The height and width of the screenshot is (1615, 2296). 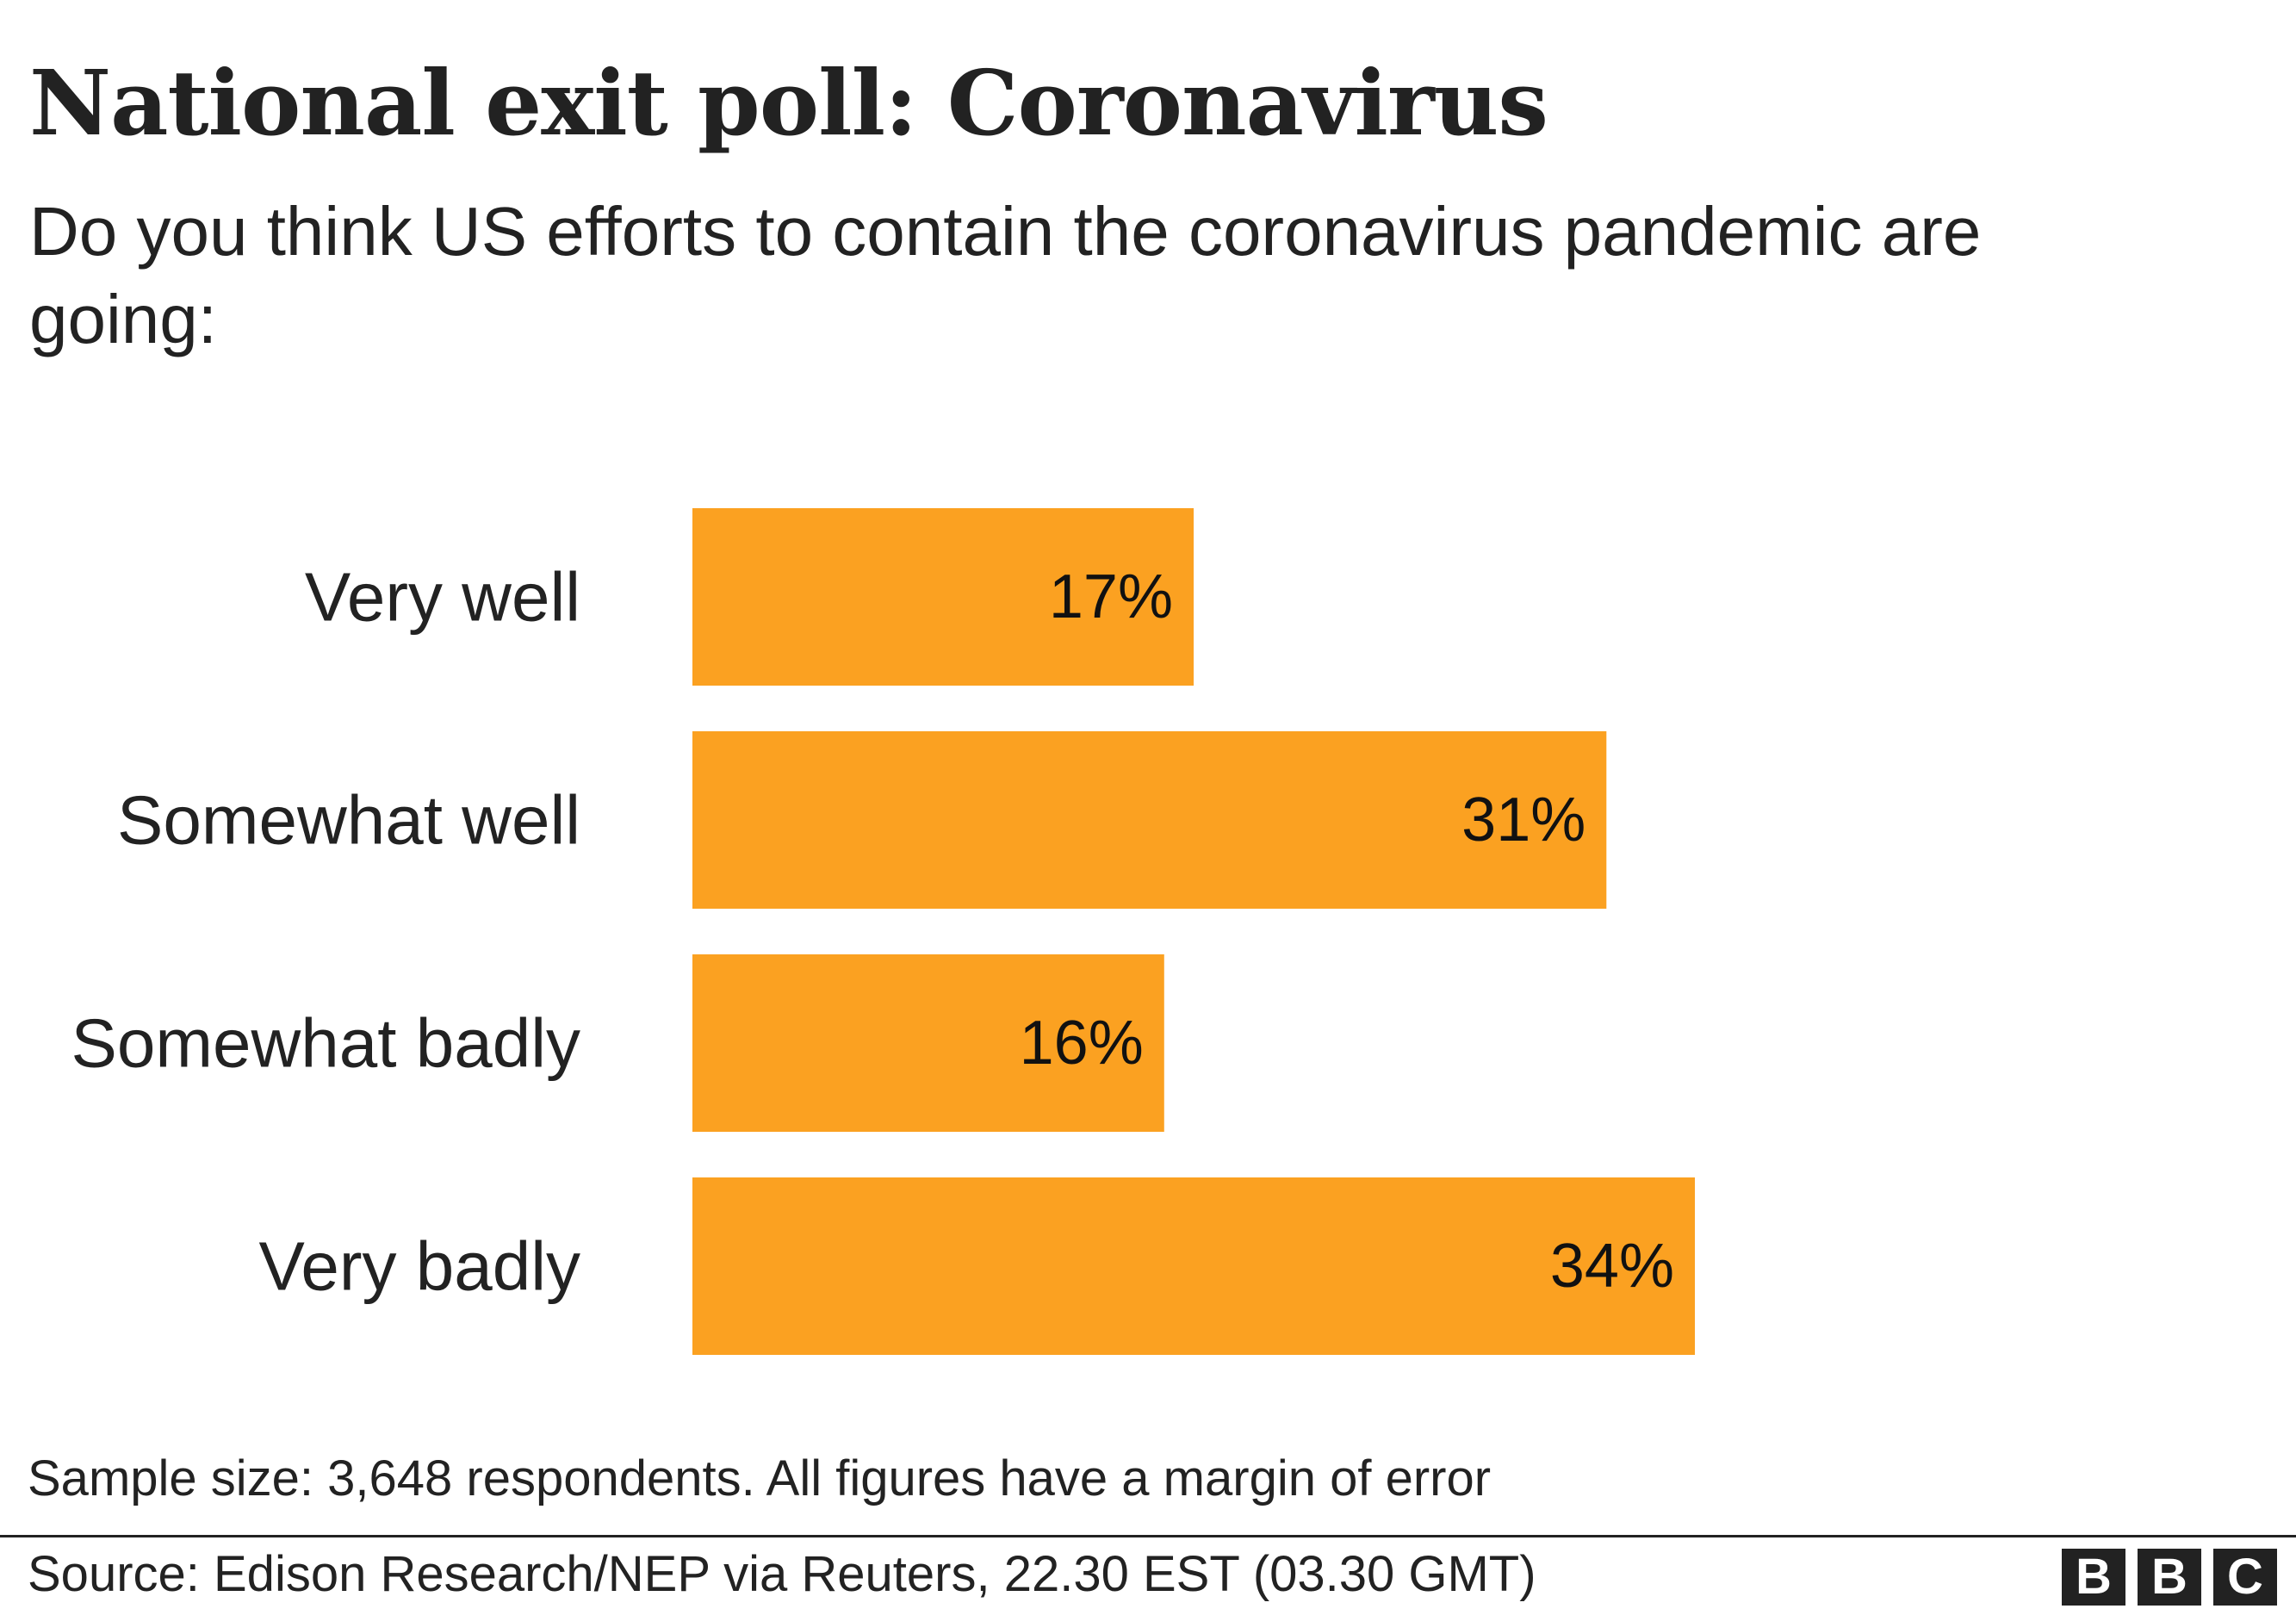 I want to click on category-label: Somewhat badly, so click(x=325, y=1043).